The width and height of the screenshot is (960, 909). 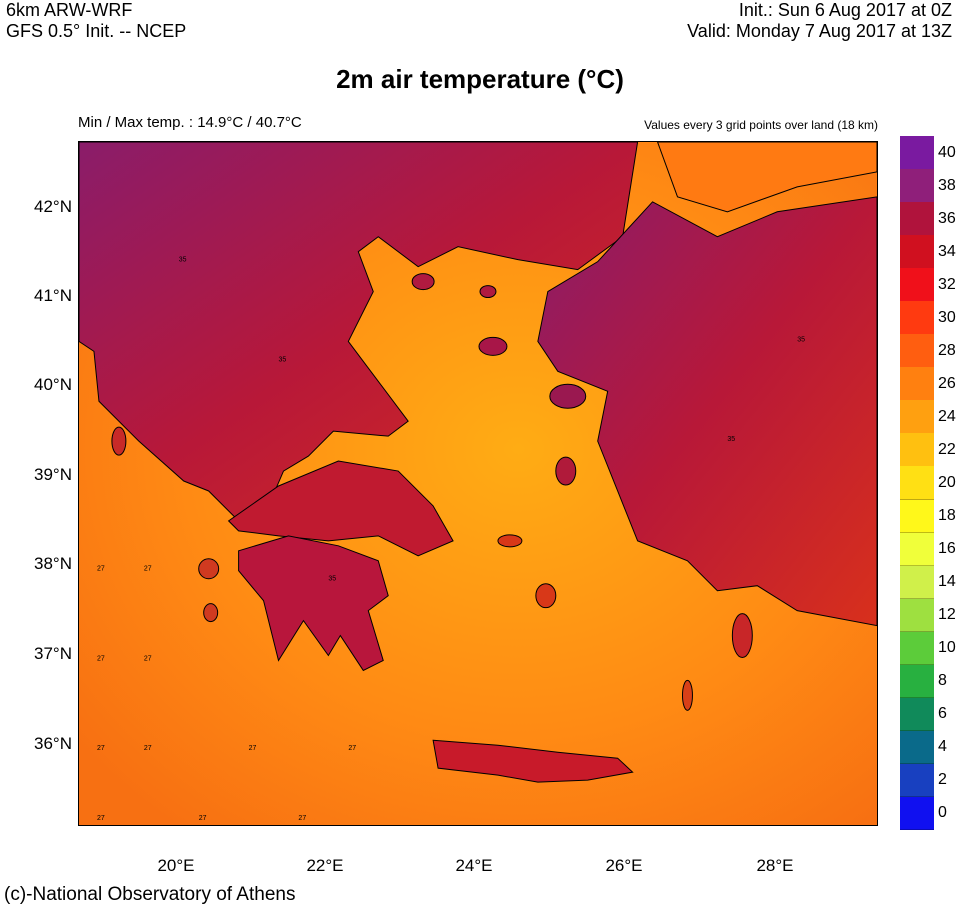 What do you see at coordinates (53, 295) in the screenshot?
I see `lat-label-41: 41°N` at bounding box center [53, 295].